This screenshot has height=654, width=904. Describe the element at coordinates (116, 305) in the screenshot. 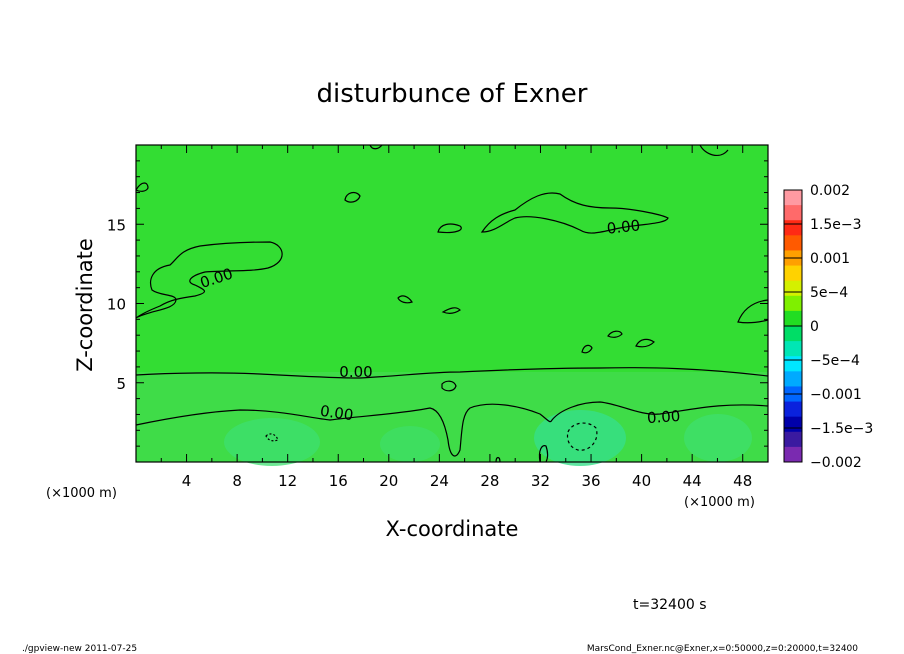

I see `y-tick-label: 10` at that location.